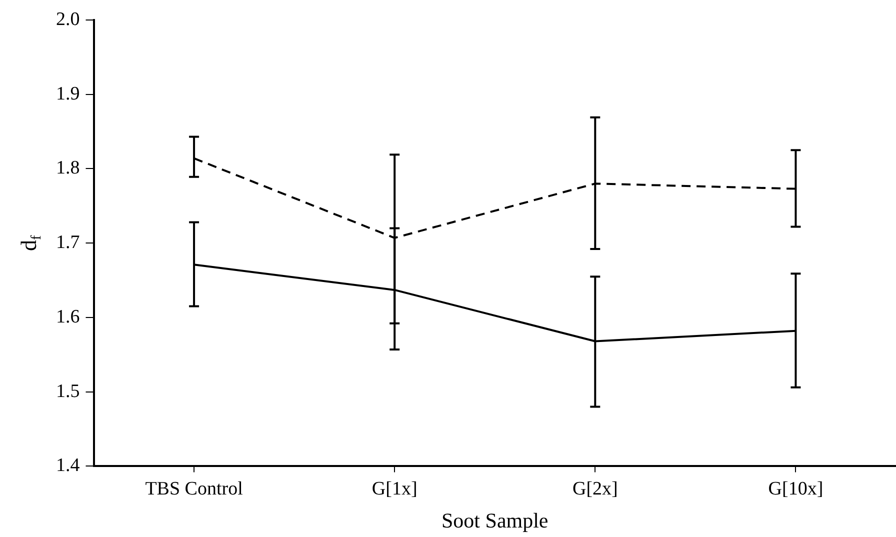  Describe the element at coordinates (68, 19) in the screenshot. I see `y-tick-label: 2.0` at that location.